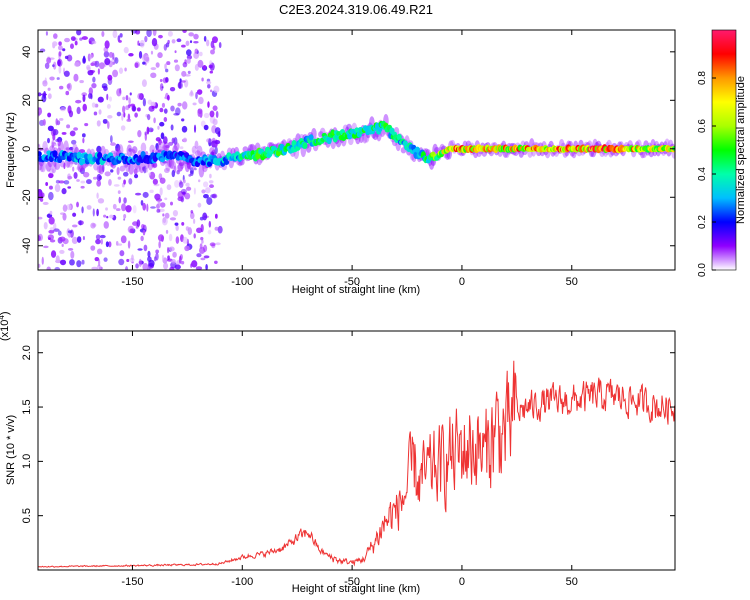  Describe the element at coordinates (462, 582) in the screenshot. I see `snr-x-tick-label: 0` at that location.